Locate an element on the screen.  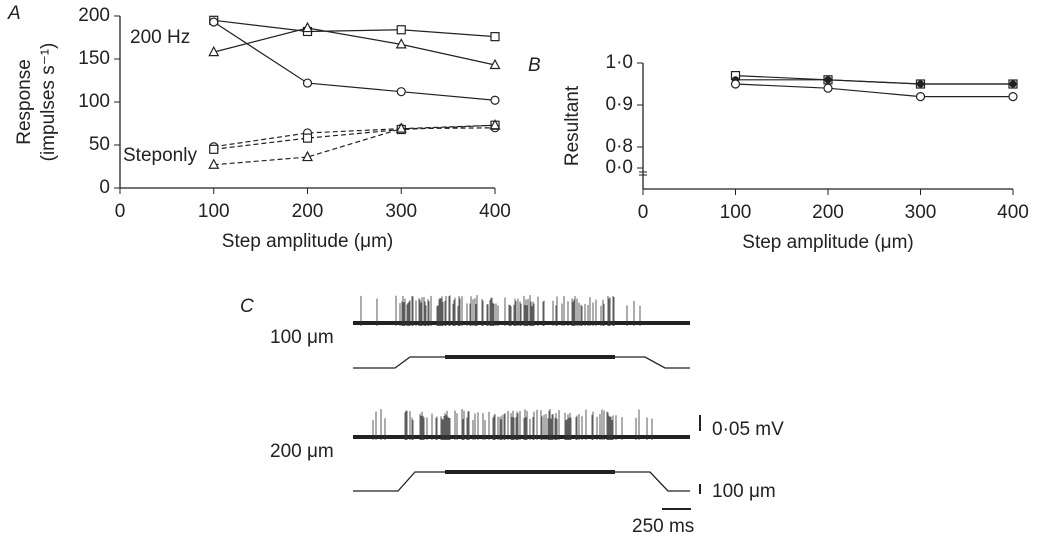
y-axis-label: Response is located at coordinates (24, 102).